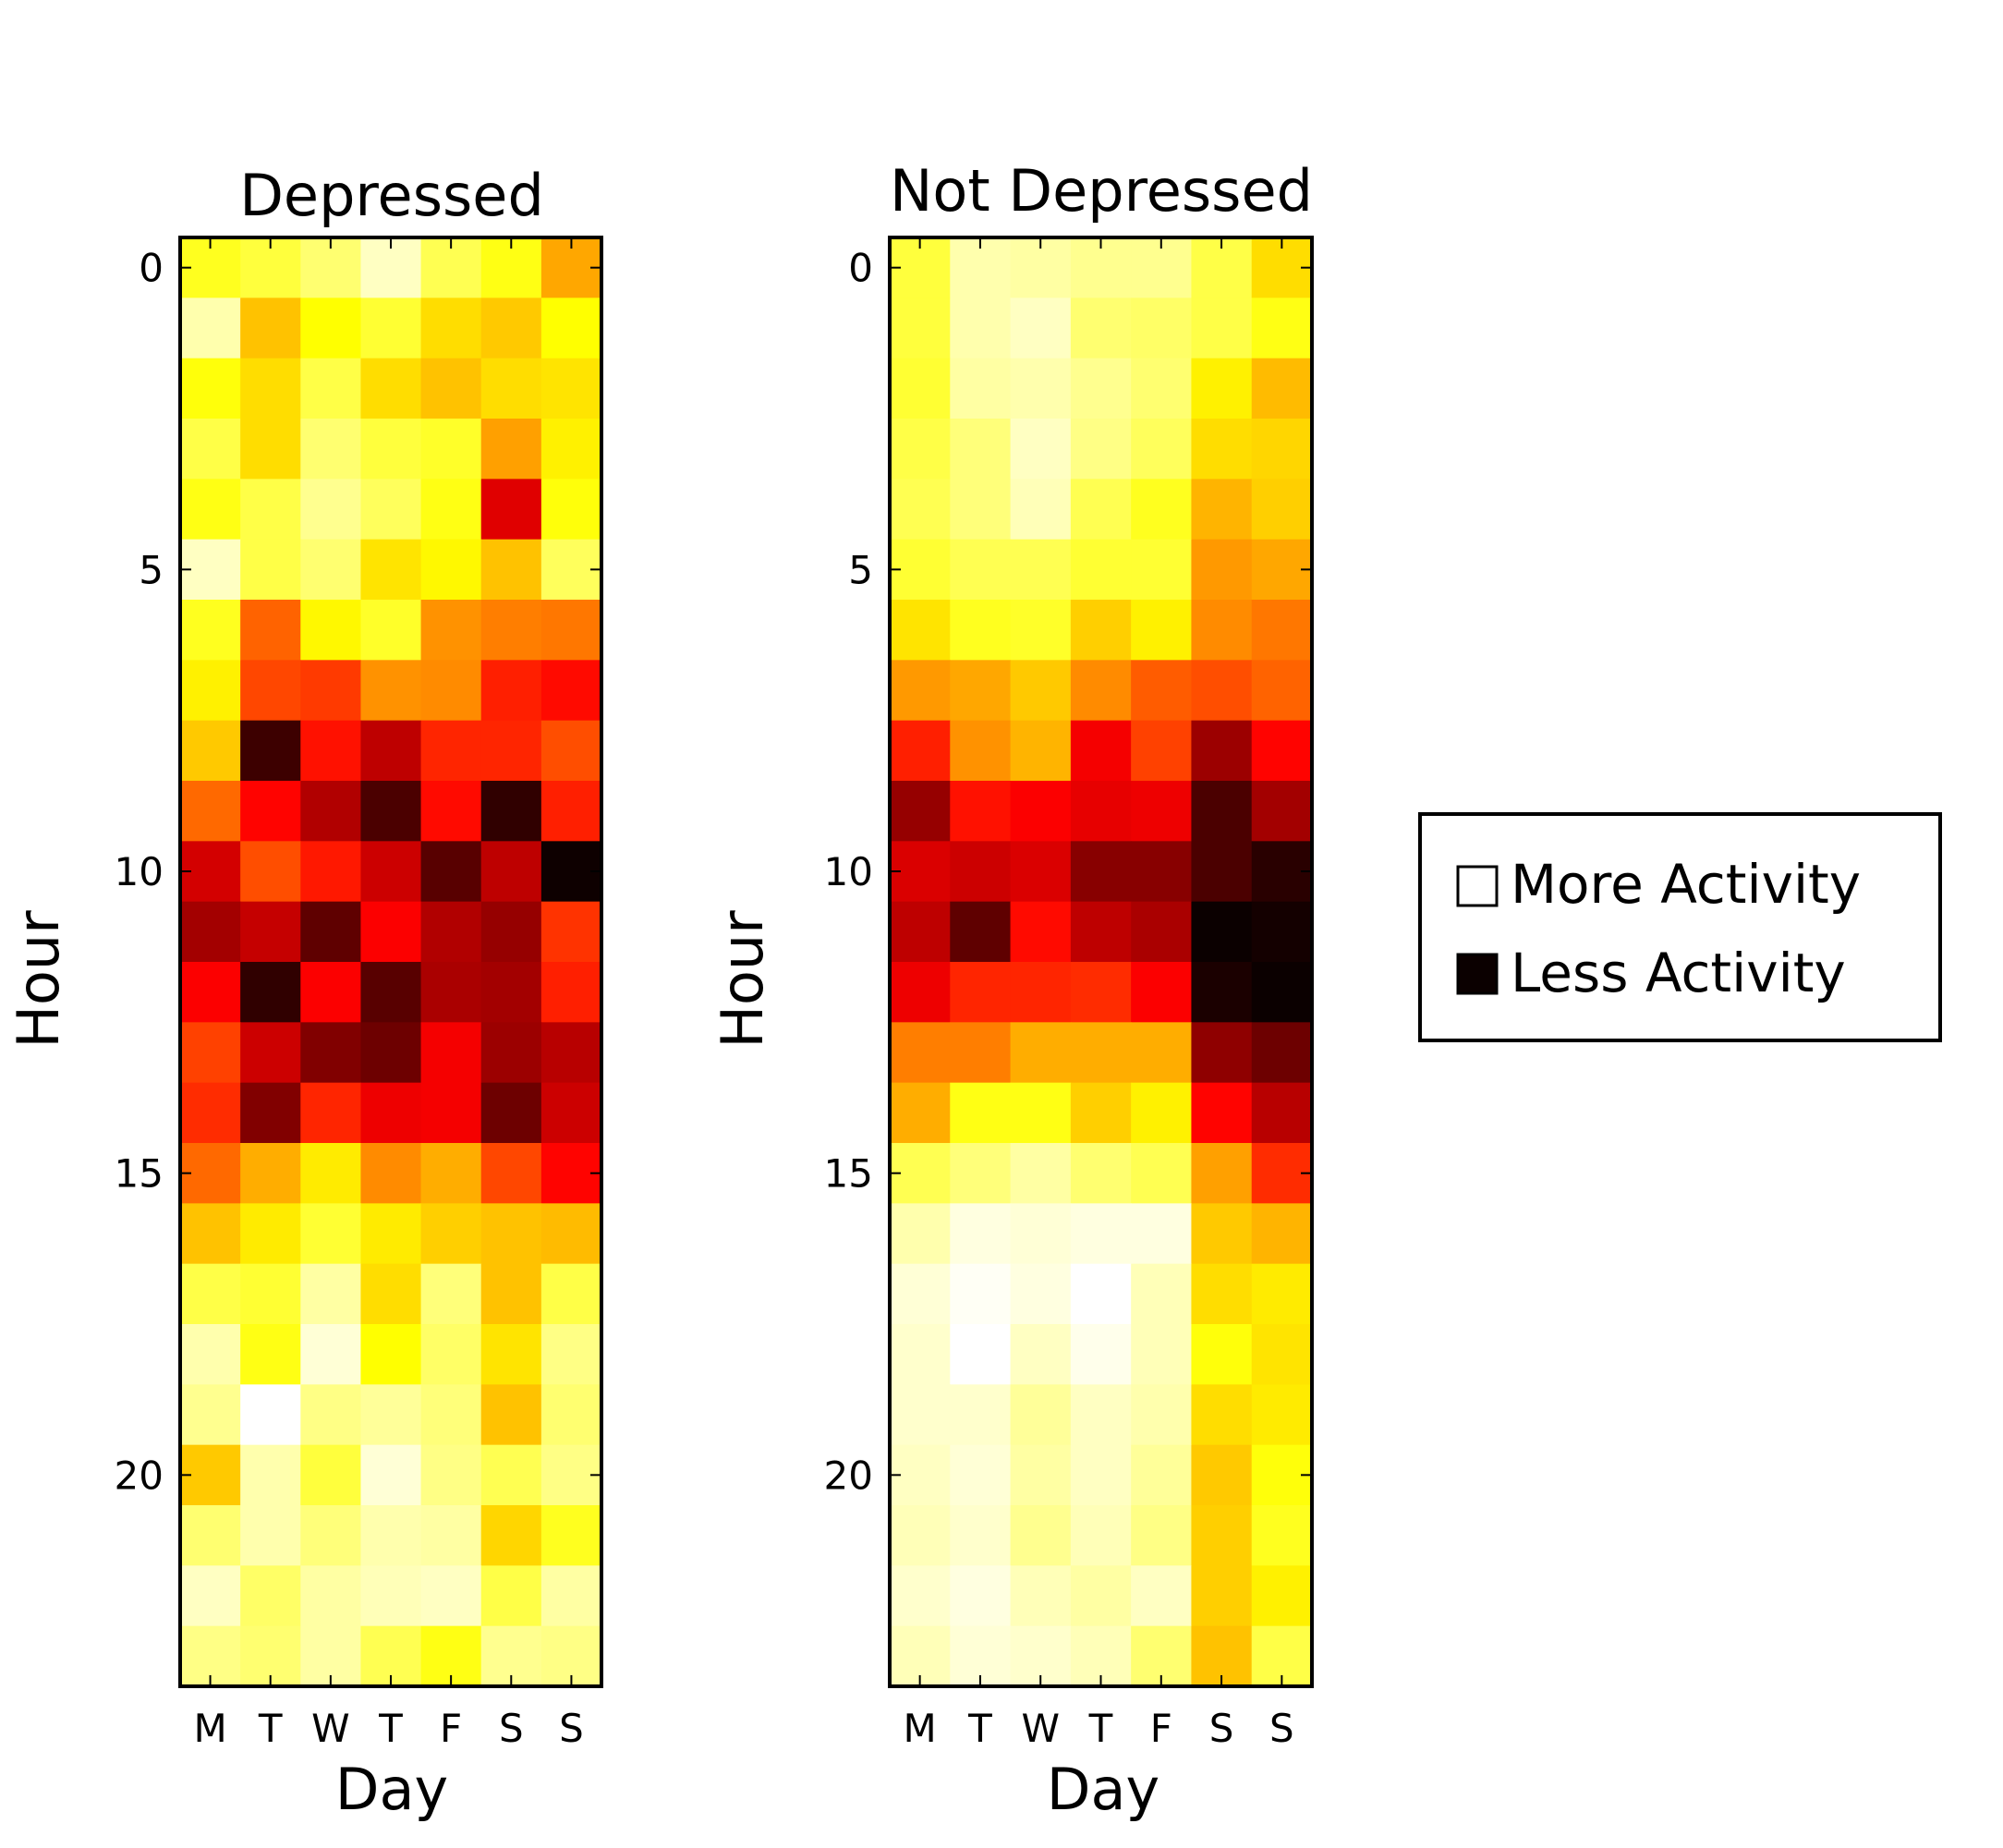  What do you see at coordinates (1101, 191) in the screenshot?
I see `chart-title: Not Depressed` at bounding box center [1101, 191].